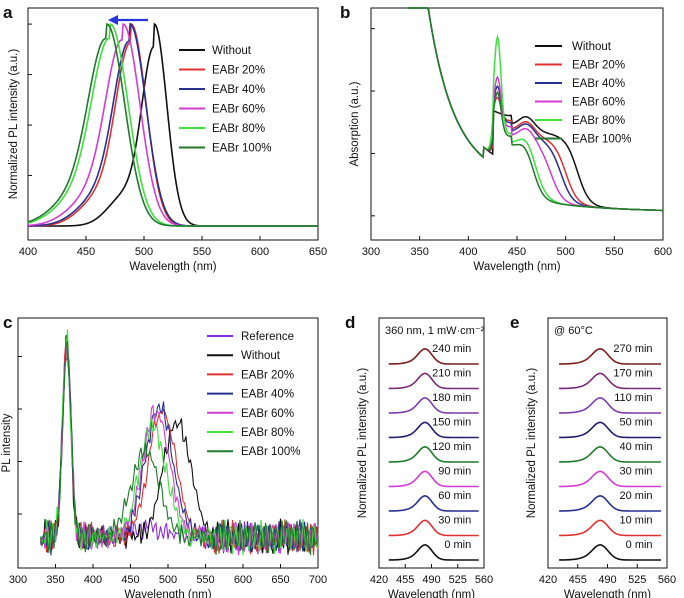 This screenshot has height=598, width=684. I want to click on axis-b-xtick-label: 400, so click(468, 252).